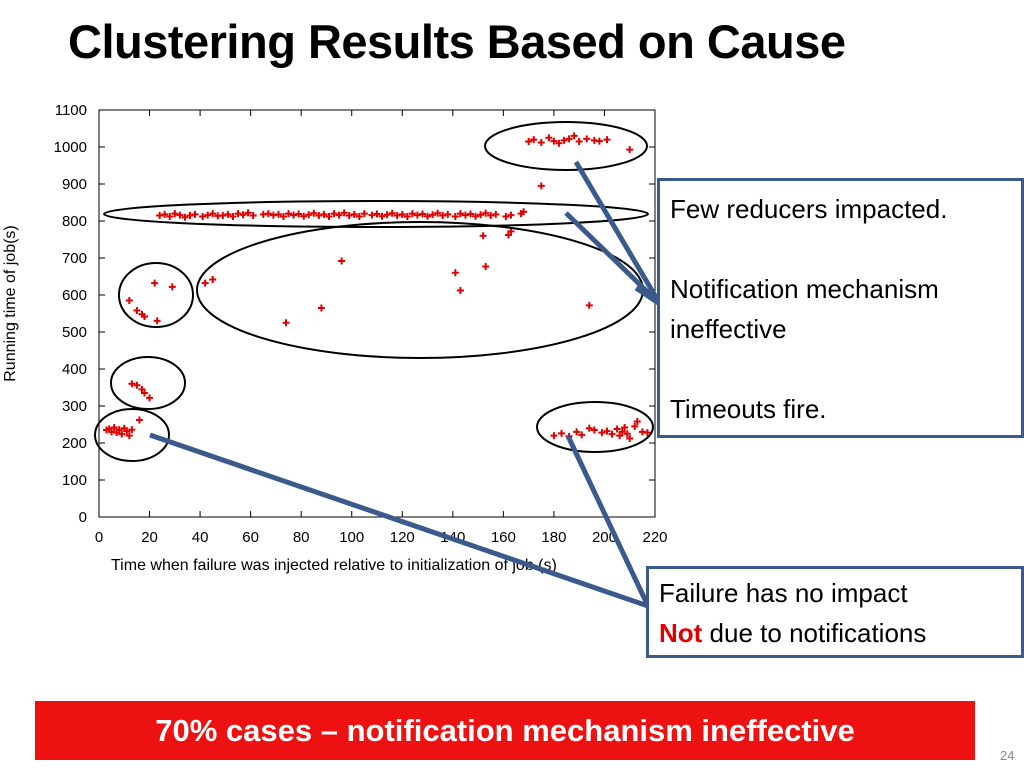  Describe the element at coordinates (70, 147) in the screenshot. I see `y-tick-label: 1000` at that location.